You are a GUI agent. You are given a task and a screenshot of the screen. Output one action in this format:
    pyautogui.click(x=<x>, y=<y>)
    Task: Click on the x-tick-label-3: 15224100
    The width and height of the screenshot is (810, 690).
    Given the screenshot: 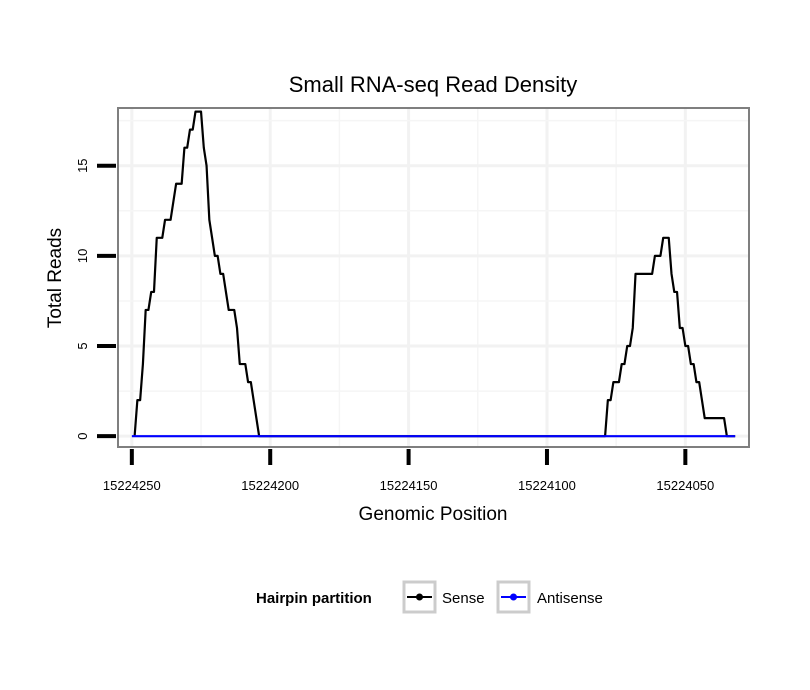 What is the action you would take?
    pyautogui.click(x=547, y=485)
    